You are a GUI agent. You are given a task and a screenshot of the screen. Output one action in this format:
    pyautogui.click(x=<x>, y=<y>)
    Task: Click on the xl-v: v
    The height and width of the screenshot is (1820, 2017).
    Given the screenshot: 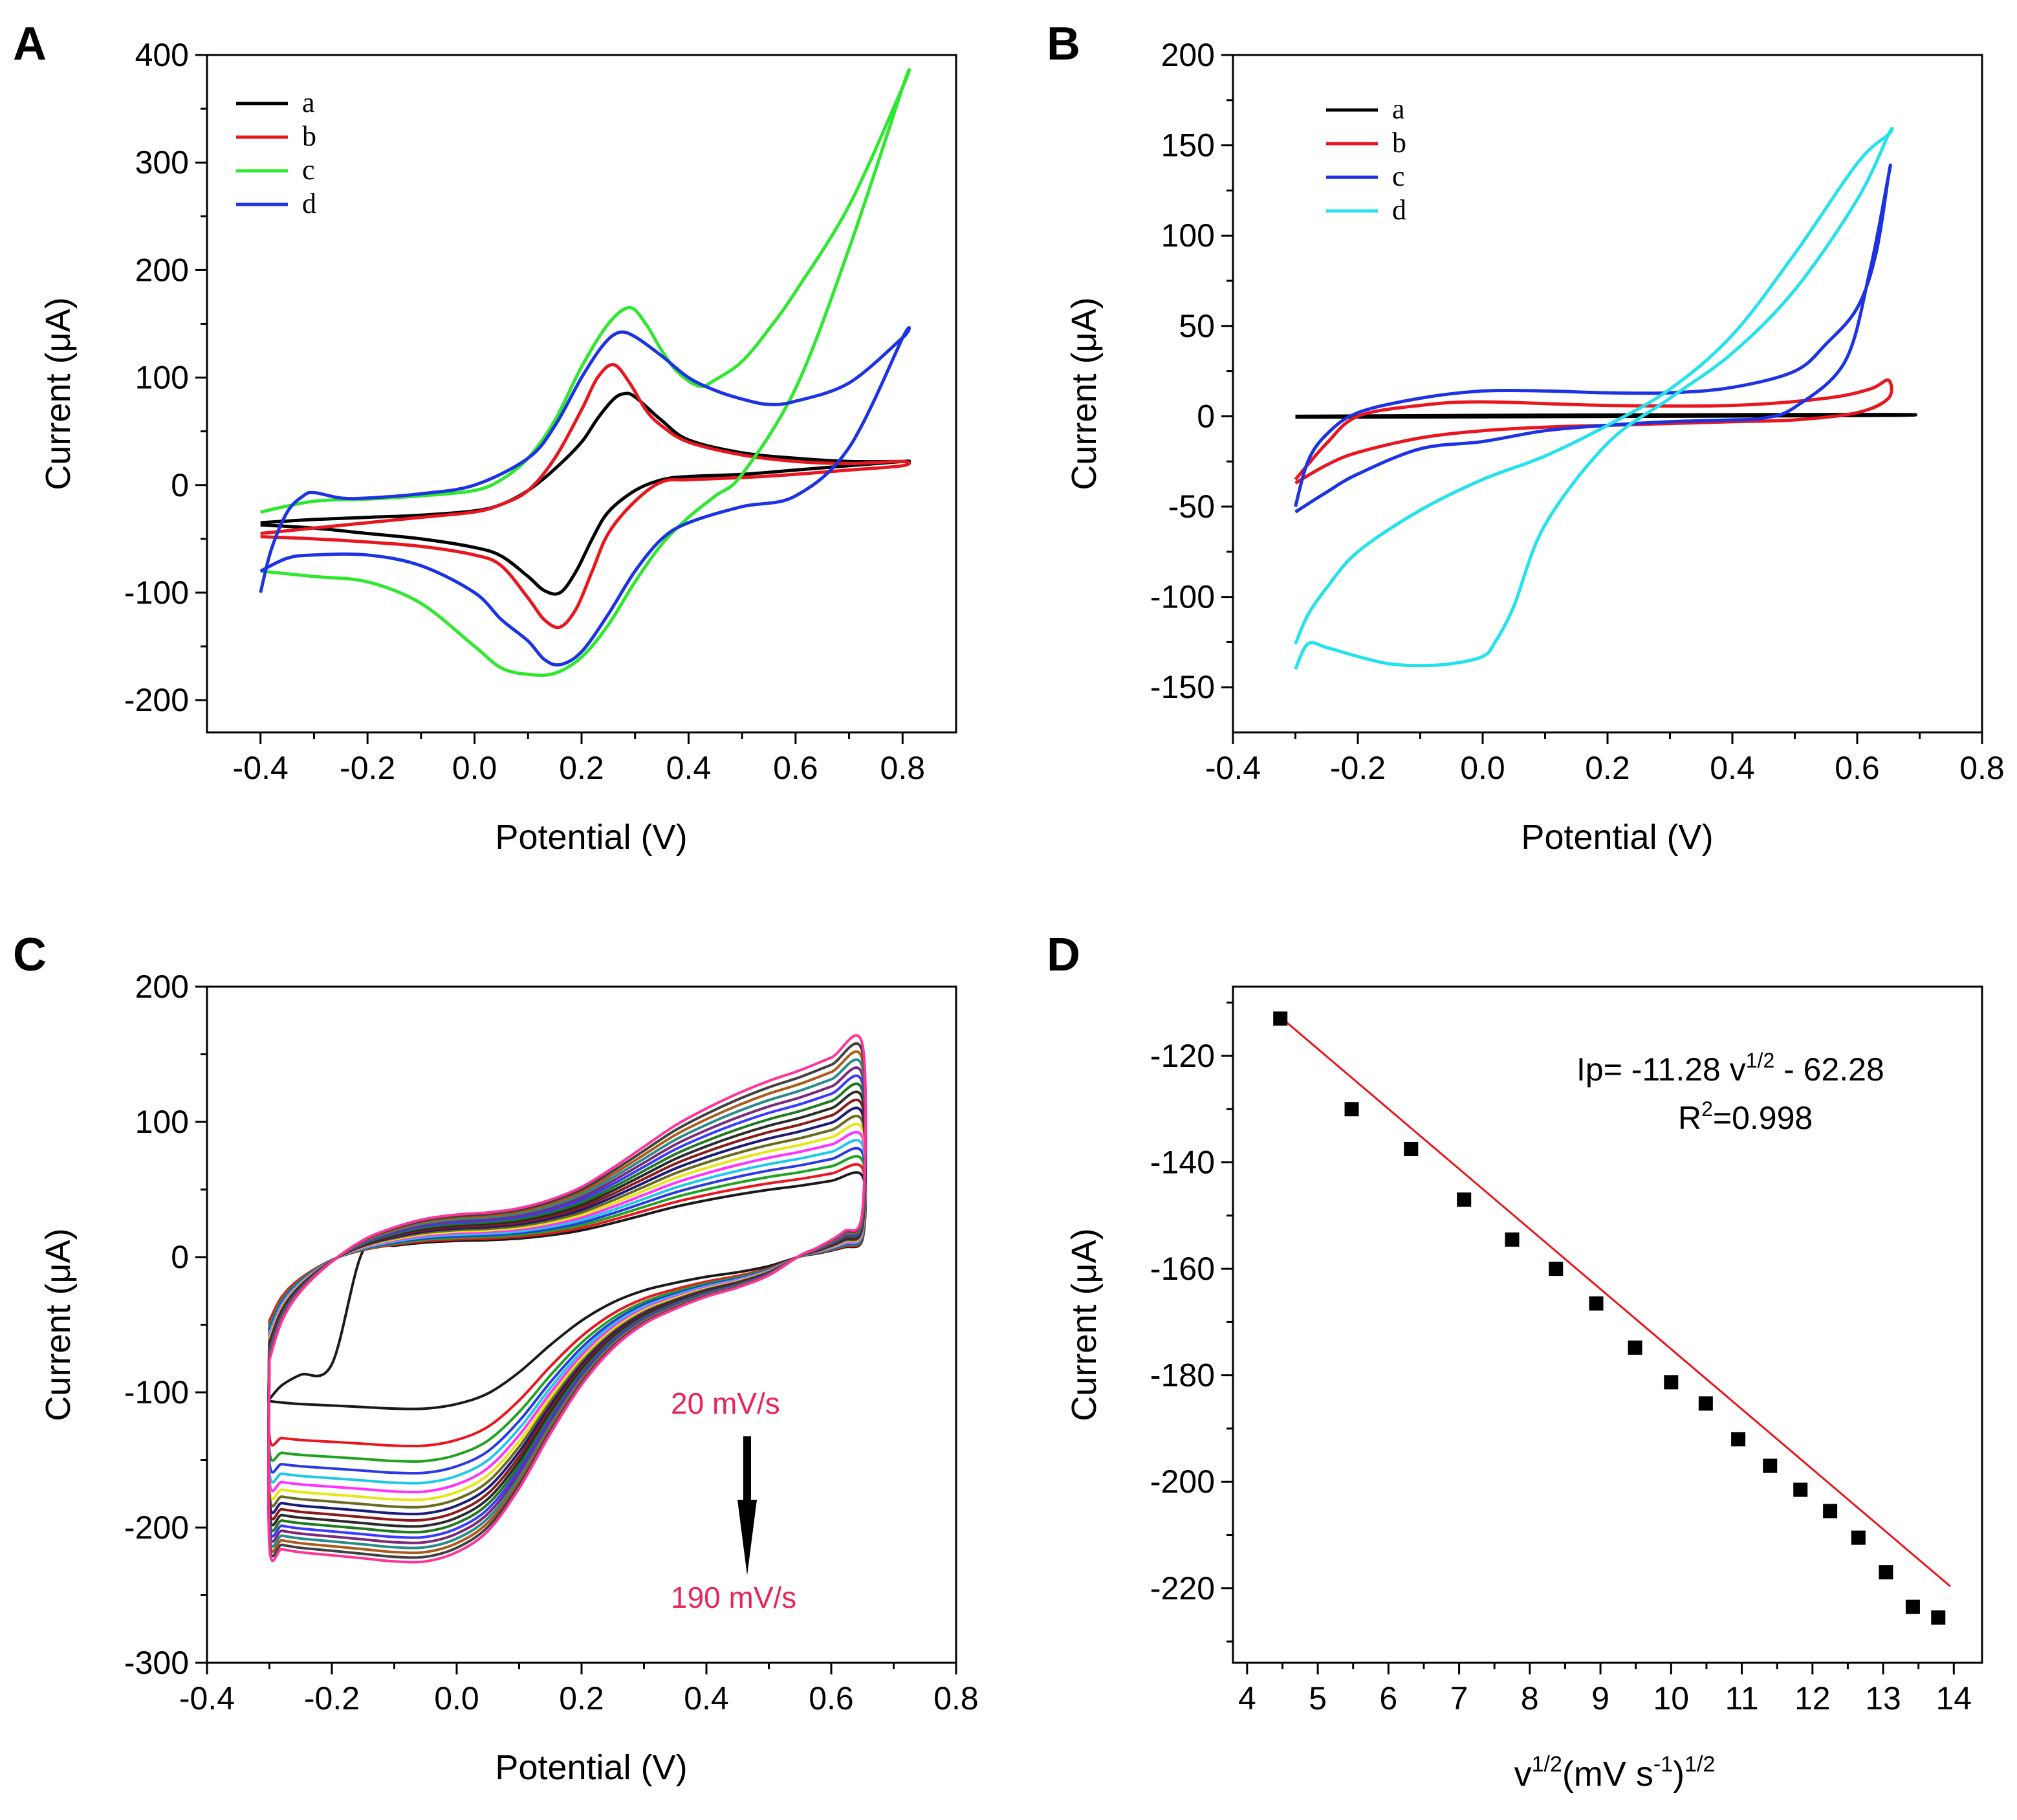 What is the action you would take?
    pyautogui.click(x=1523, y=1774)
    